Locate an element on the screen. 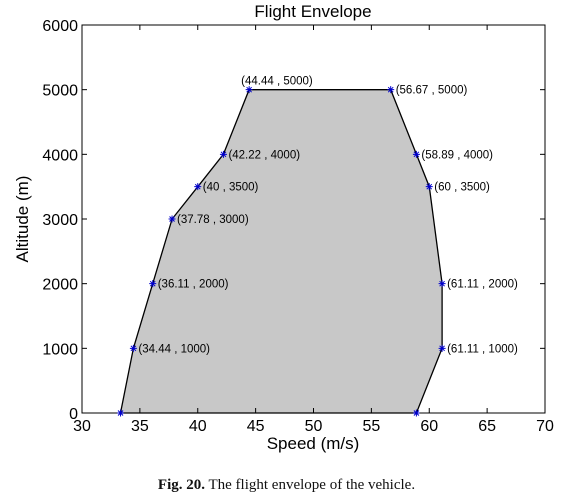 Image resolution: width=573 pixels, height=502 pixels. y-tick-label: 1000 is located at coordinates (60, 349).